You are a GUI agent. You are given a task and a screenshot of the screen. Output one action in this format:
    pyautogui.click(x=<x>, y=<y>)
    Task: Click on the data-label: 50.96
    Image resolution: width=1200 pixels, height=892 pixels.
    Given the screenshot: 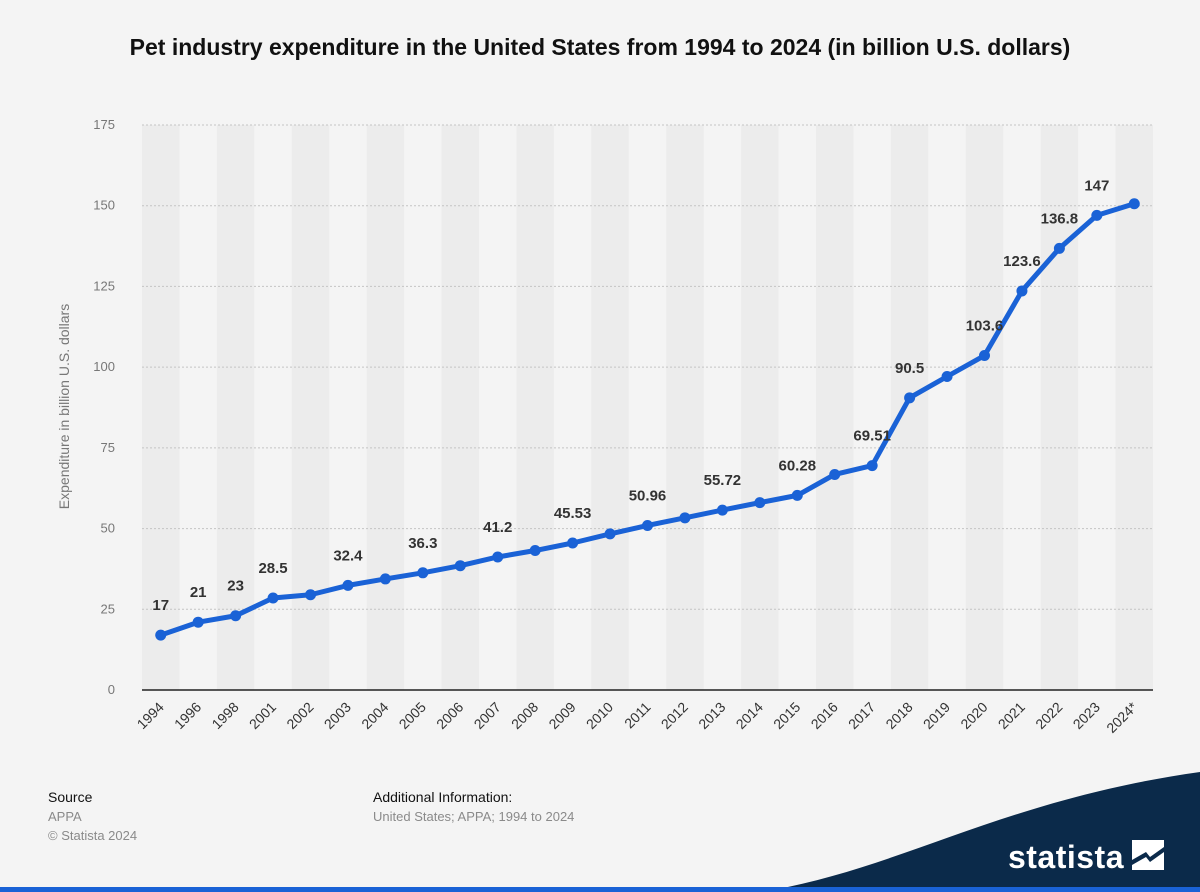 What is the action you would take?
    pyautogui.click(x=648, y=495)
    